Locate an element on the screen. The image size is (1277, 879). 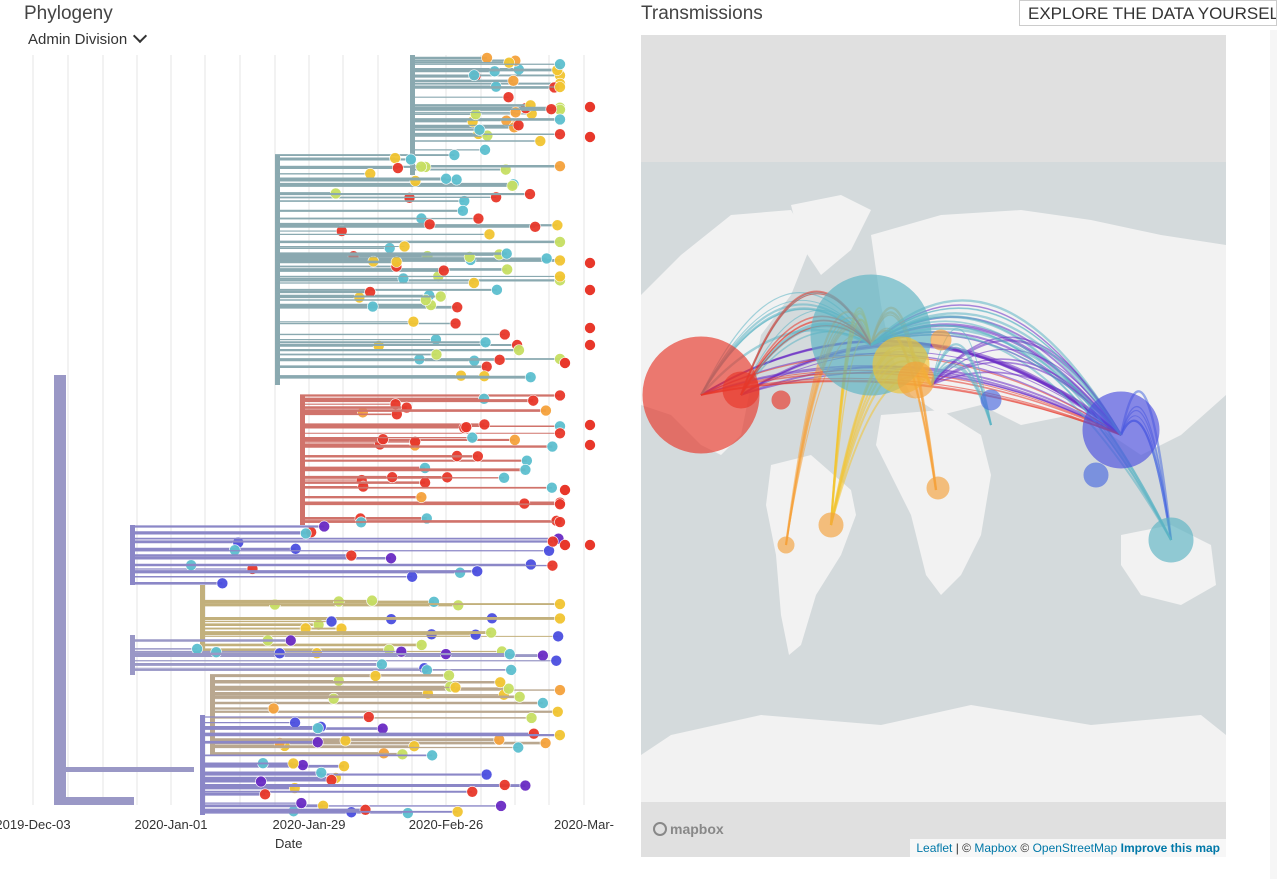
explore-data-button: EXPLORE THE DATA YOURSELF is located at coordinates (1148, 13).